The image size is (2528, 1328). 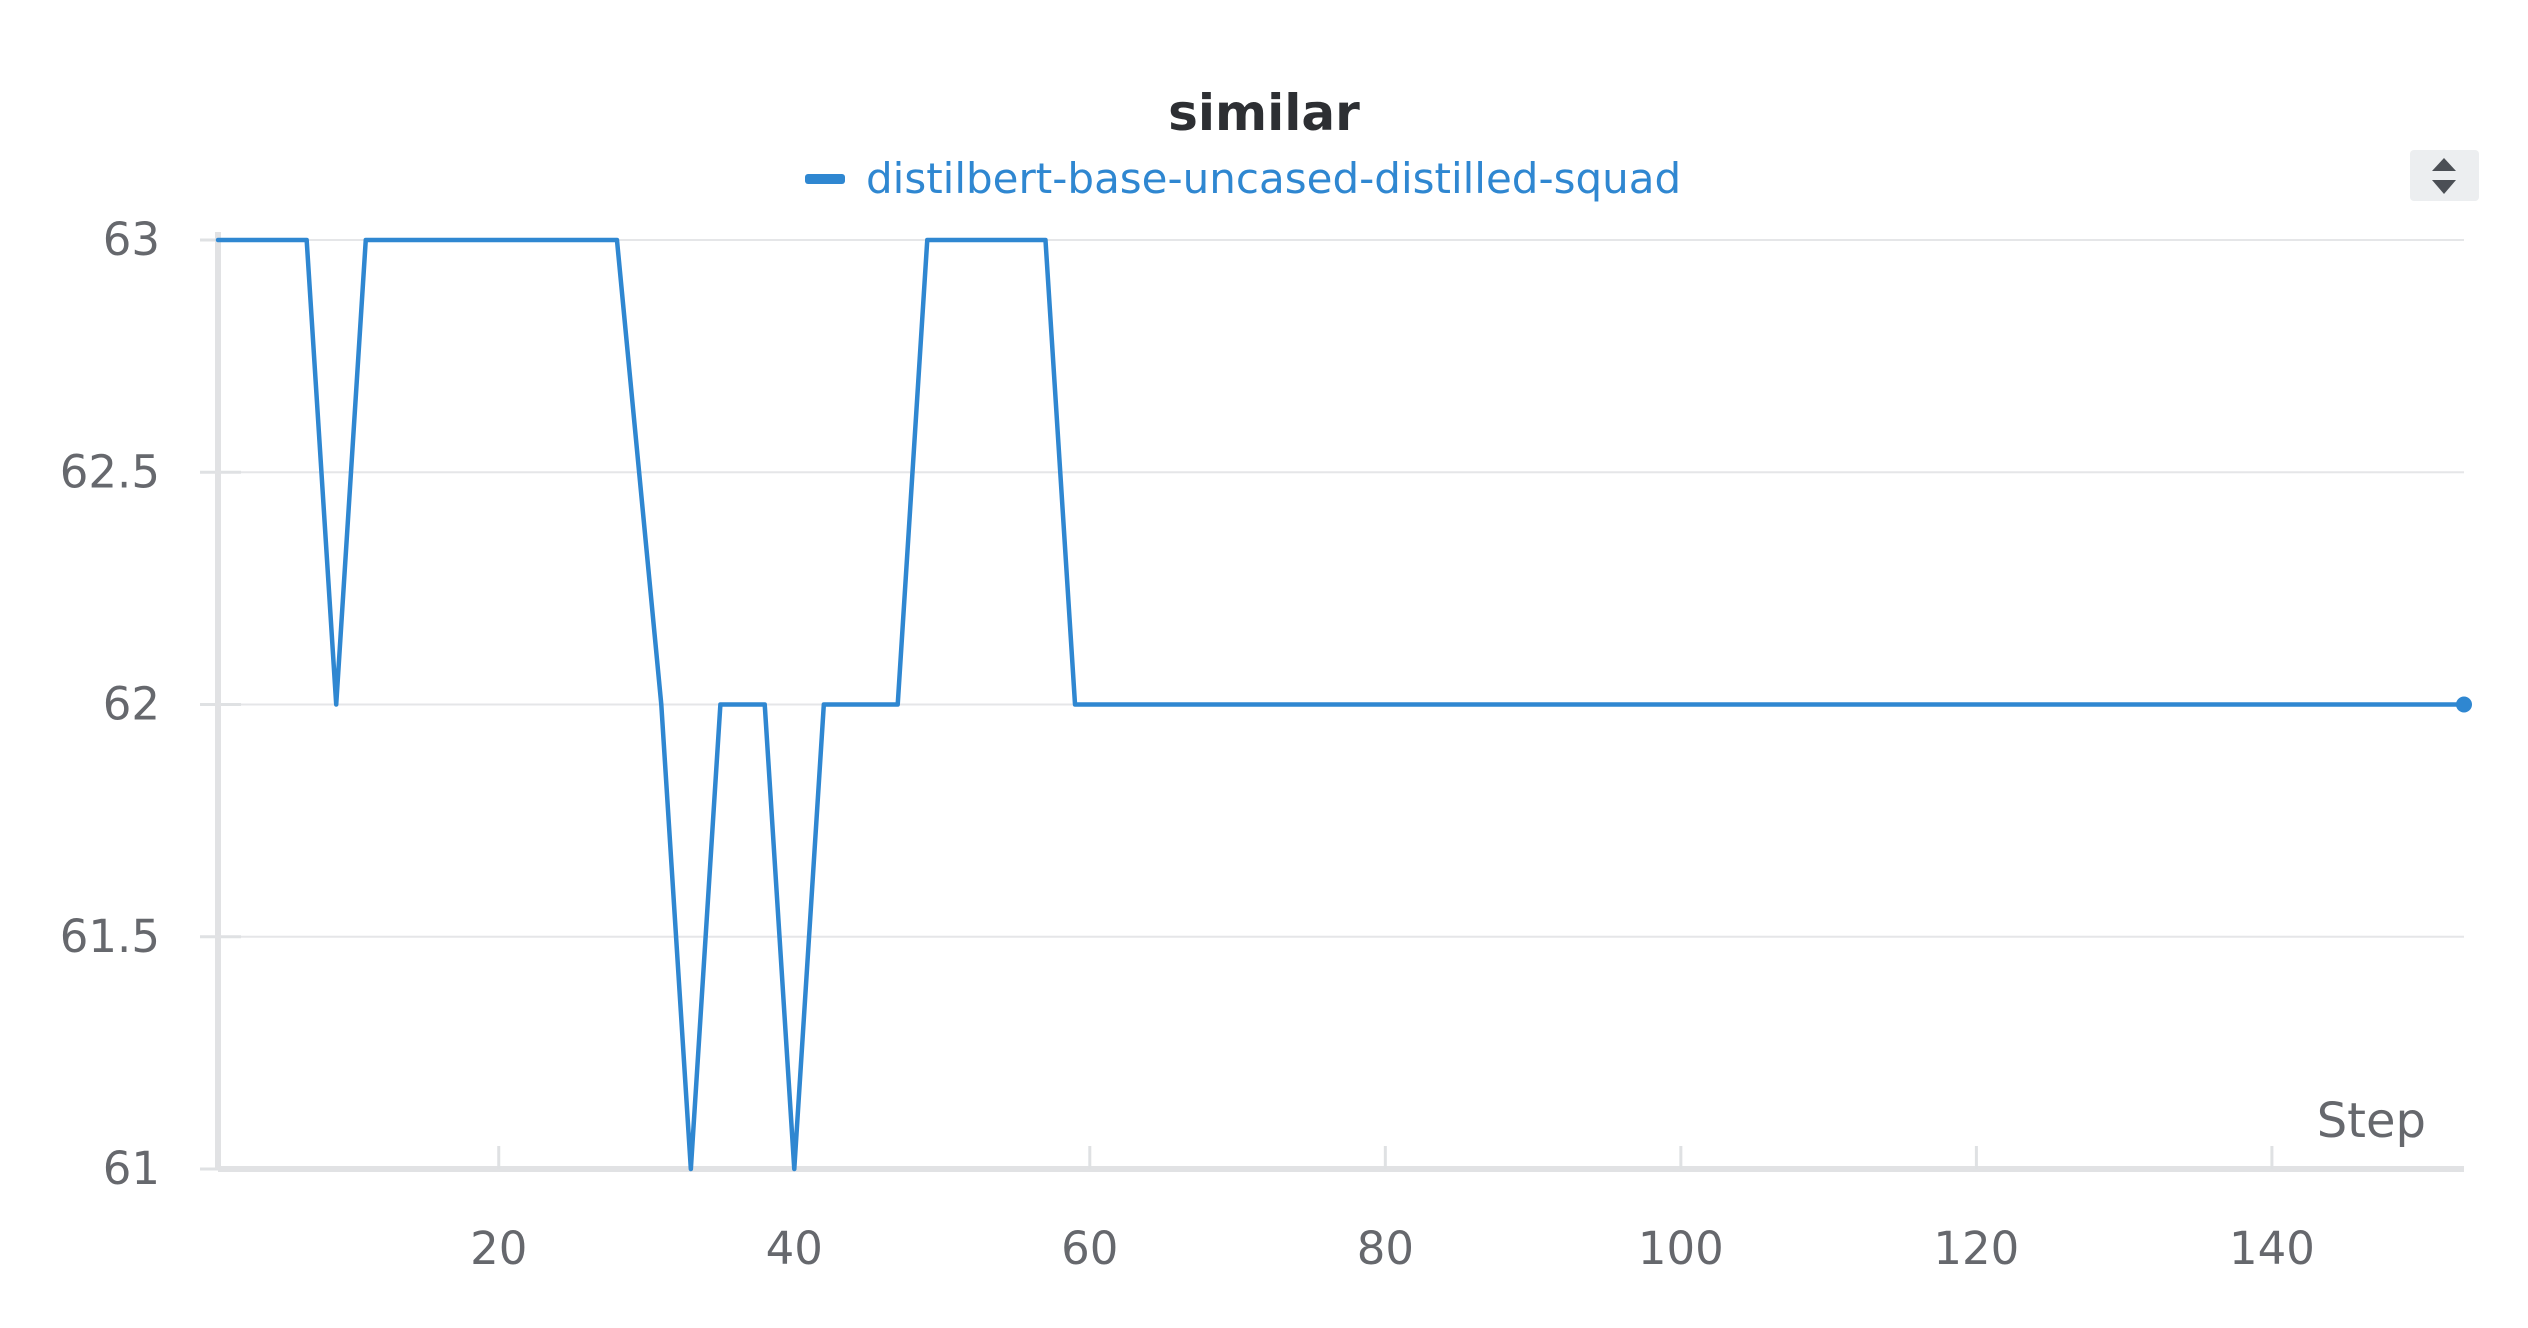 I want to click on x-tick-label: 140, so click(x=2272, y=1248).